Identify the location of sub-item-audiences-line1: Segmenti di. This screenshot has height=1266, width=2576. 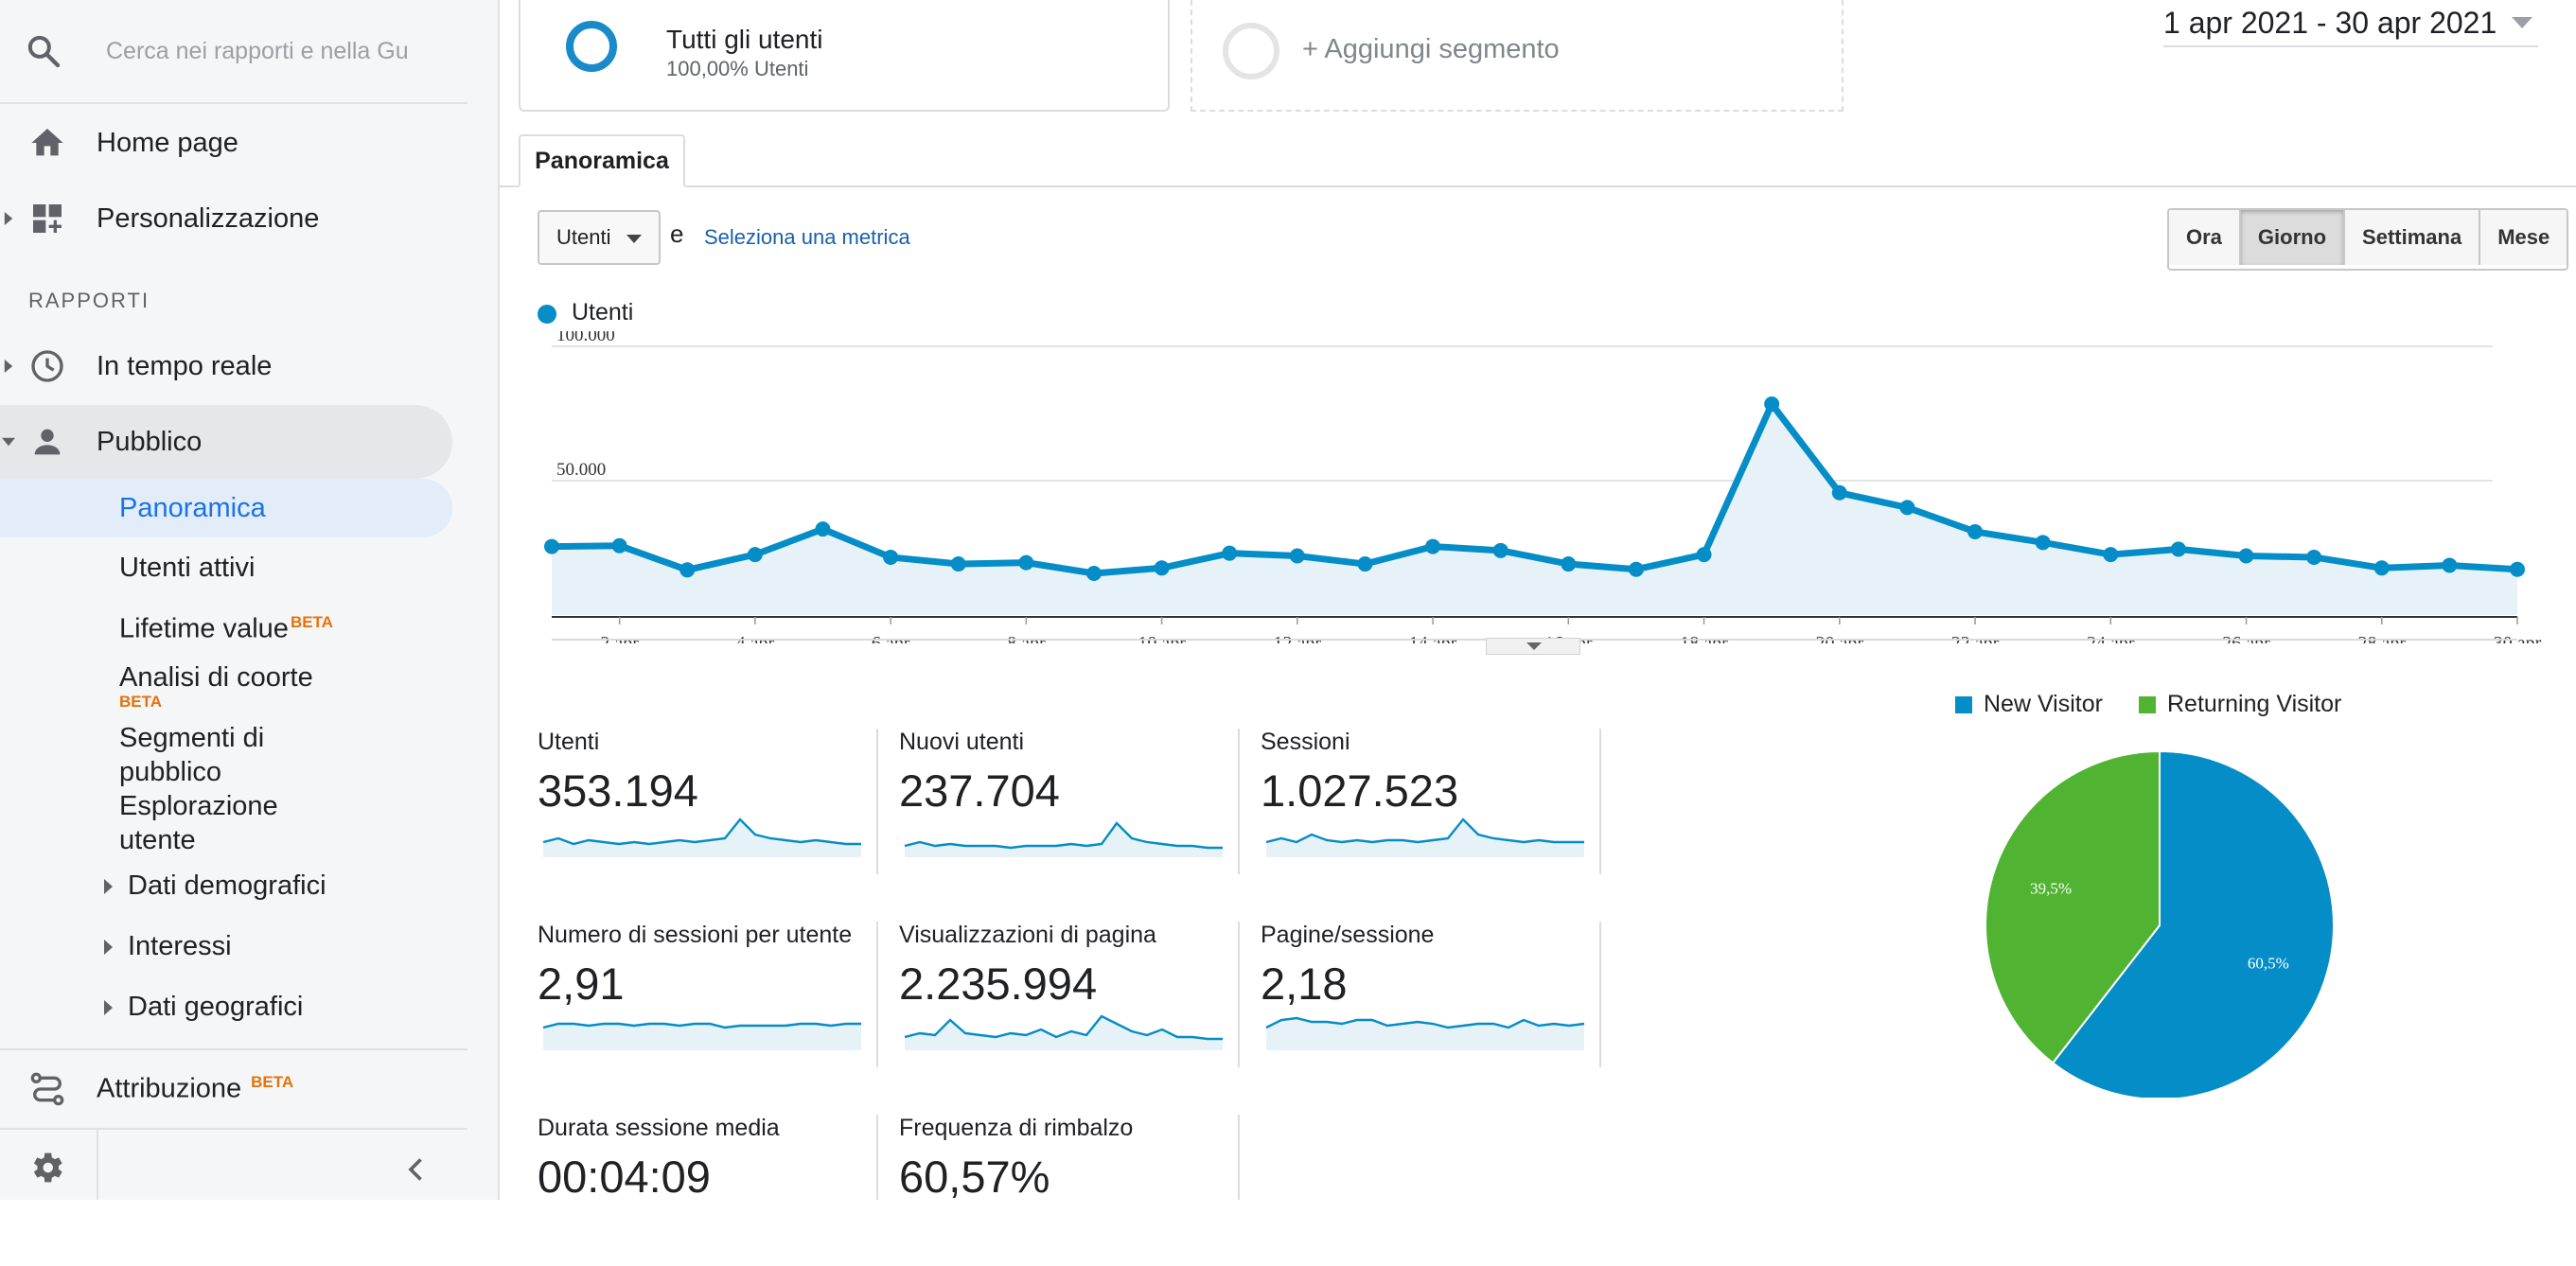
(192, 738).